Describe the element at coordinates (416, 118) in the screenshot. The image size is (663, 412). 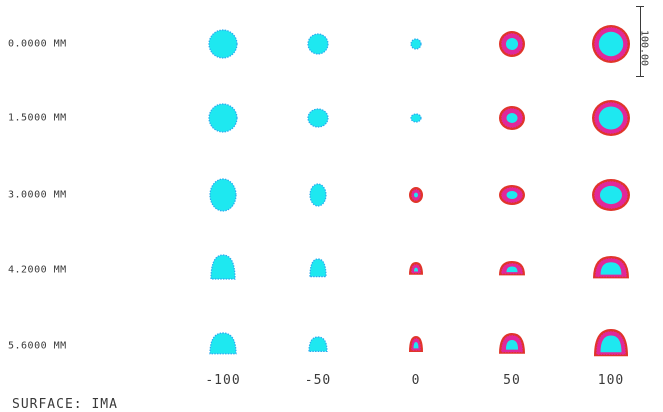
I see `spot-r2-c3` at that location.